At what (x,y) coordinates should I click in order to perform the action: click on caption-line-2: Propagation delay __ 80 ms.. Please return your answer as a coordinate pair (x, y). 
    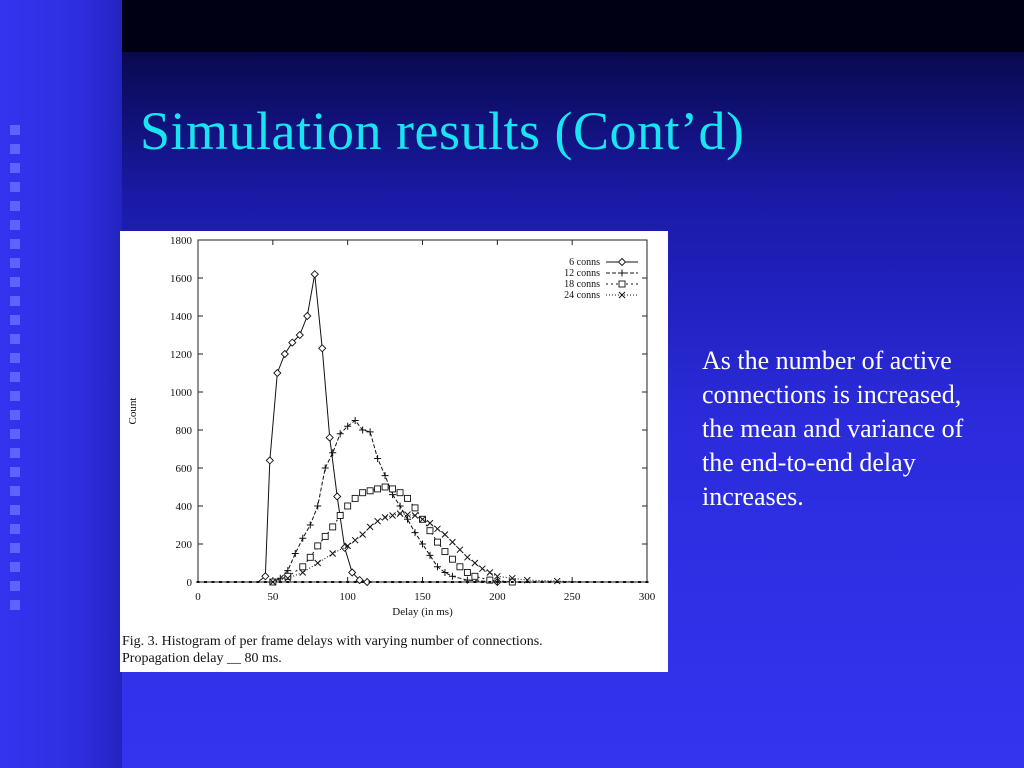
    Looking at the image, I should click on (202, 658).